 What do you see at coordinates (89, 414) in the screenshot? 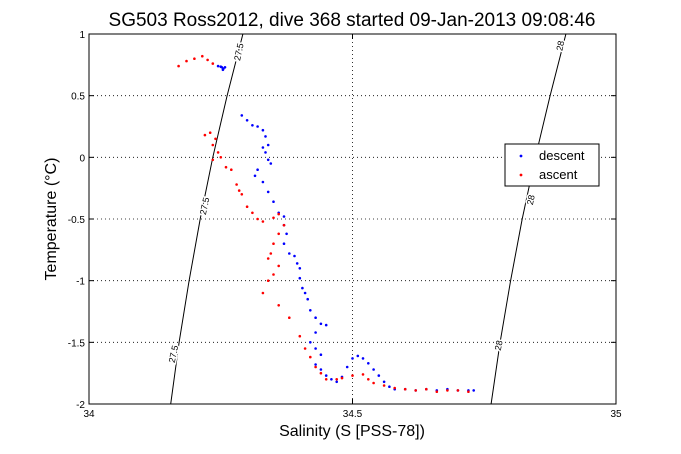
I see `x-tick-label: 34` at bounding box center [89, 414].